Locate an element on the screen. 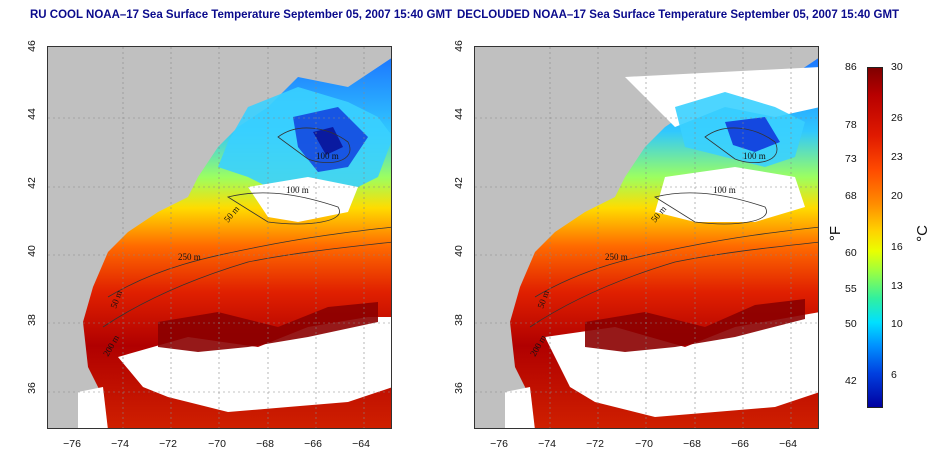 Image resolution: width=950 pixels, height=475 pixels. celsius-tick: 6 is located at coordinates (894, 375).